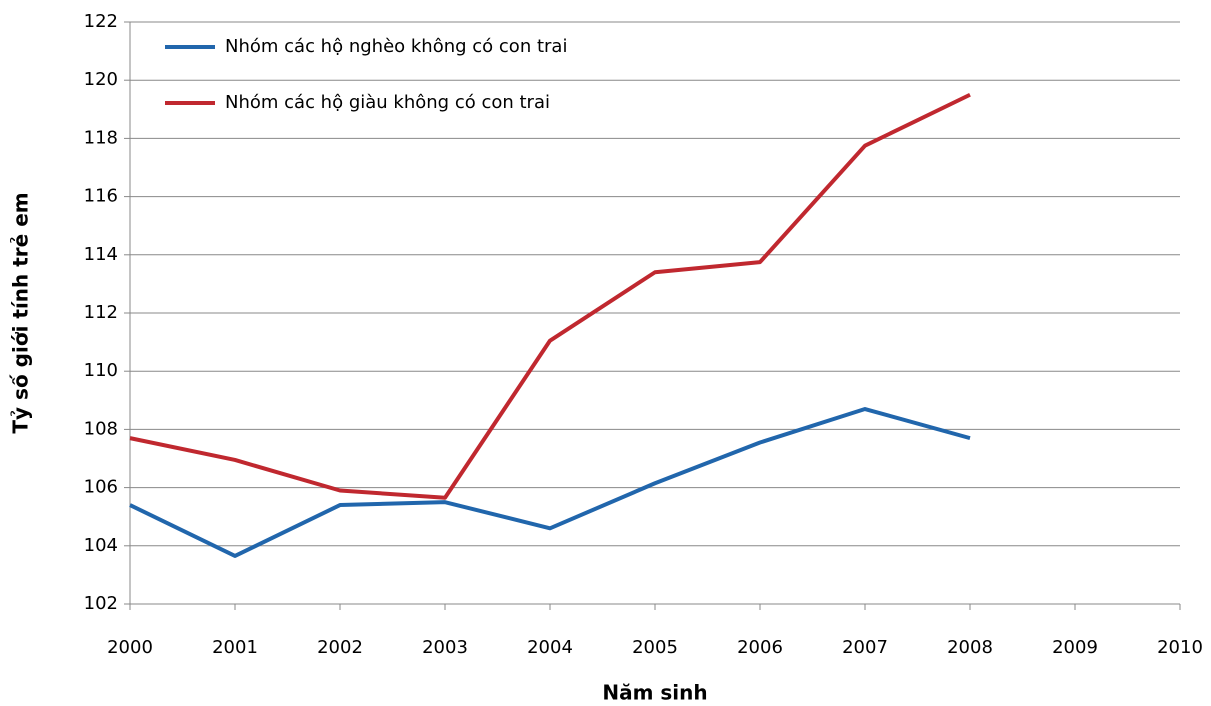  I want to click on y-tick-label: 108, so click(101, 428).